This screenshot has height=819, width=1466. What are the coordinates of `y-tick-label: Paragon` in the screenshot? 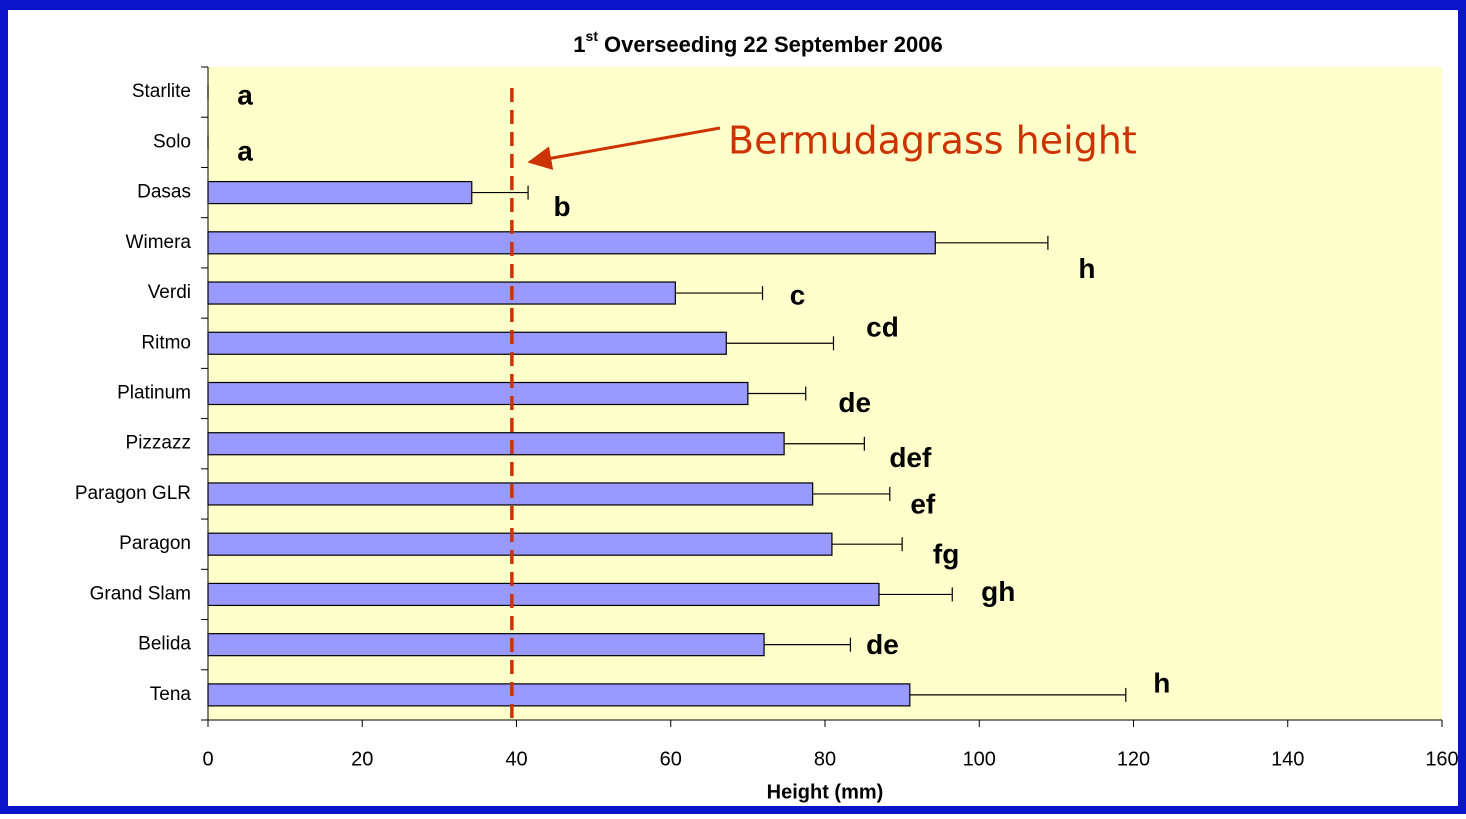 It's located at (155, 543).